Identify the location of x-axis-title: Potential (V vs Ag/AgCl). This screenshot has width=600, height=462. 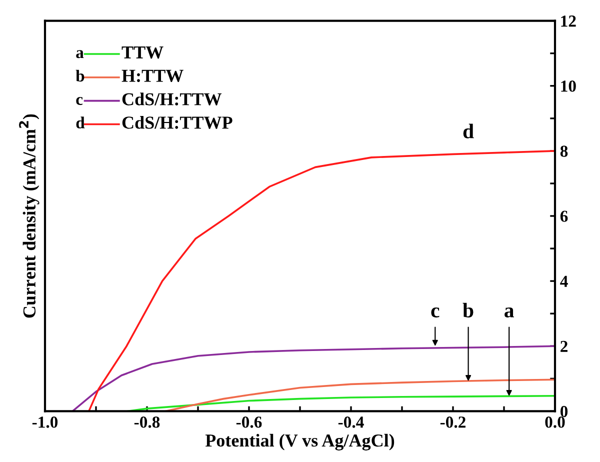
(299, 442).